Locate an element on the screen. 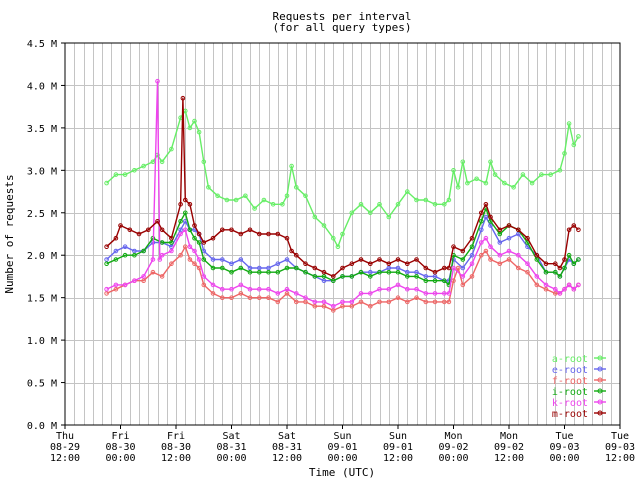 The image size is (640, 480). x-tick-label: 08-31 is located at coordinates (231, 447).